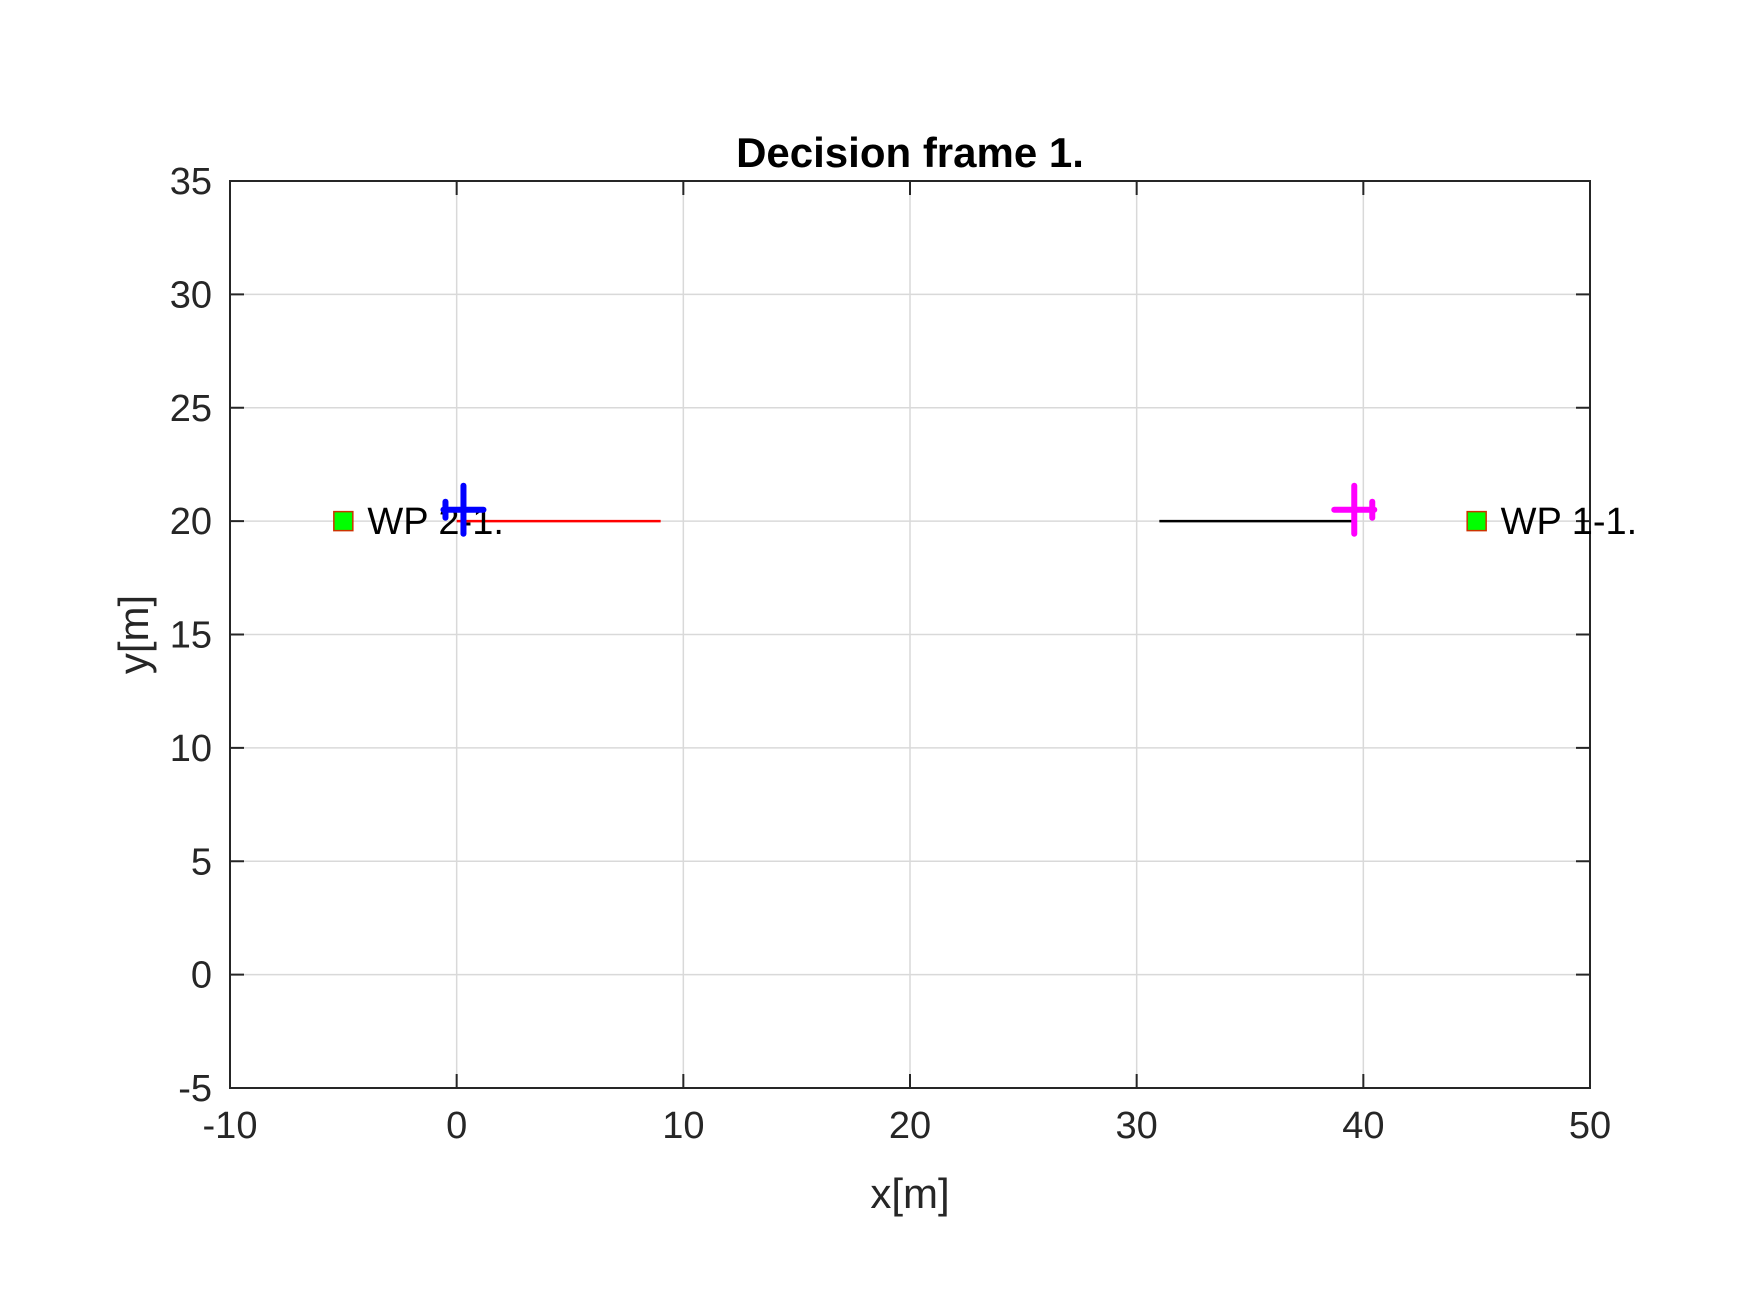 Image resolution: width=1750 pixels, height=1313 pixels. What do you see at coordinates (1569, 522) in the screenshot?
I see `waypoint-label: WP 1-1.` at bounding box center [1569, 522].